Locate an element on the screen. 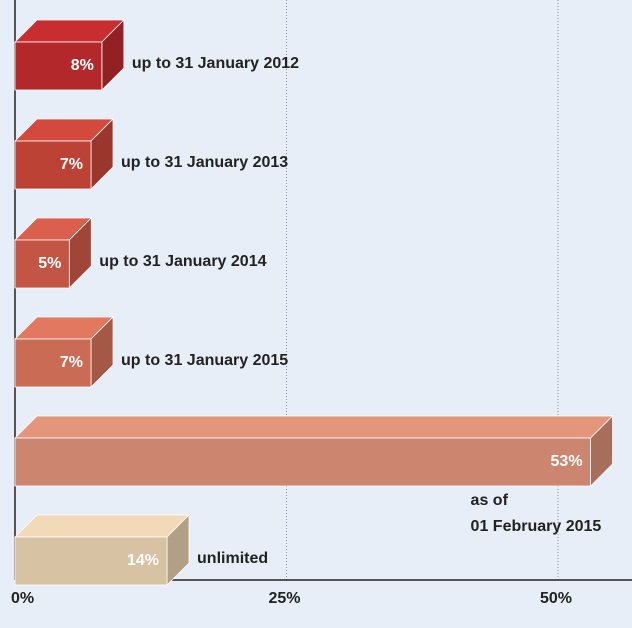 The height and width of the screenshot is (628, 632). value-label: 53% is located at coordinates (566, 461).